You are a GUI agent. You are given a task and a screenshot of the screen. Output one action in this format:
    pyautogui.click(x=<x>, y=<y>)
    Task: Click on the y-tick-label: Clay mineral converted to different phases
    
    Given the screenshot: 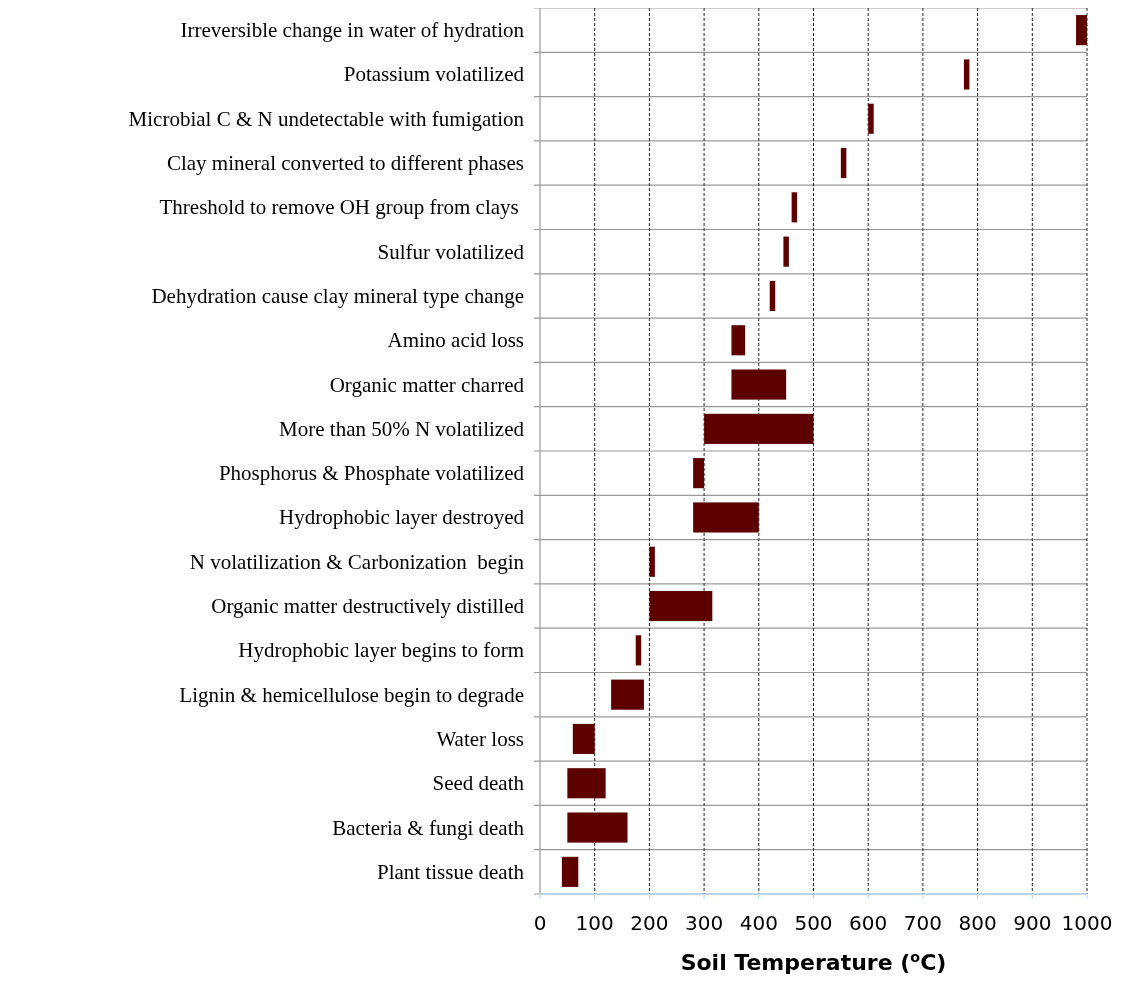 What is the action you would take?
    pyautogui.click(x=345, y=163)
    